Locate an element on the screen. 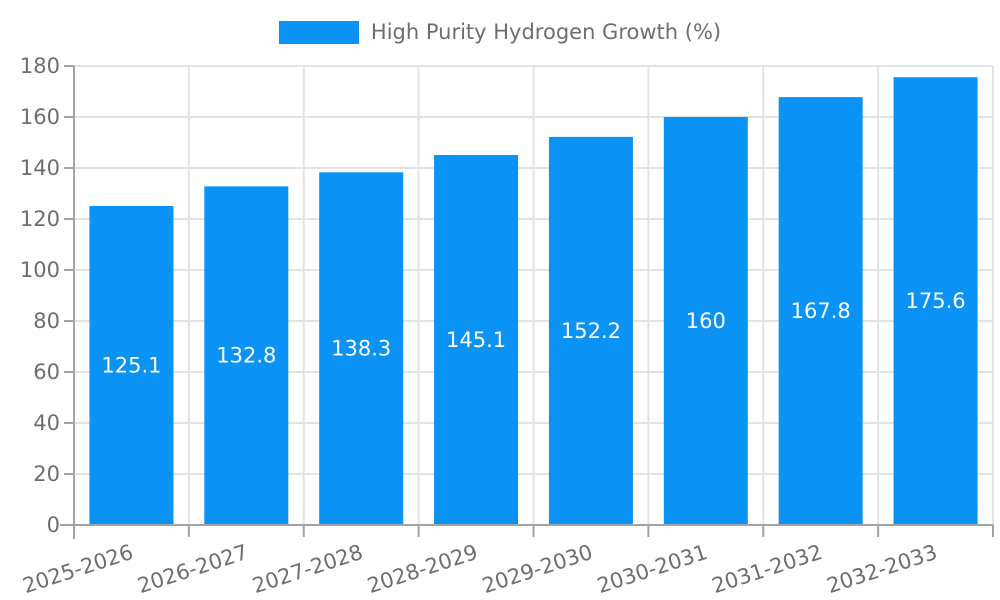  bar-value-label: 152.2 is located at coordinates (591, 331).